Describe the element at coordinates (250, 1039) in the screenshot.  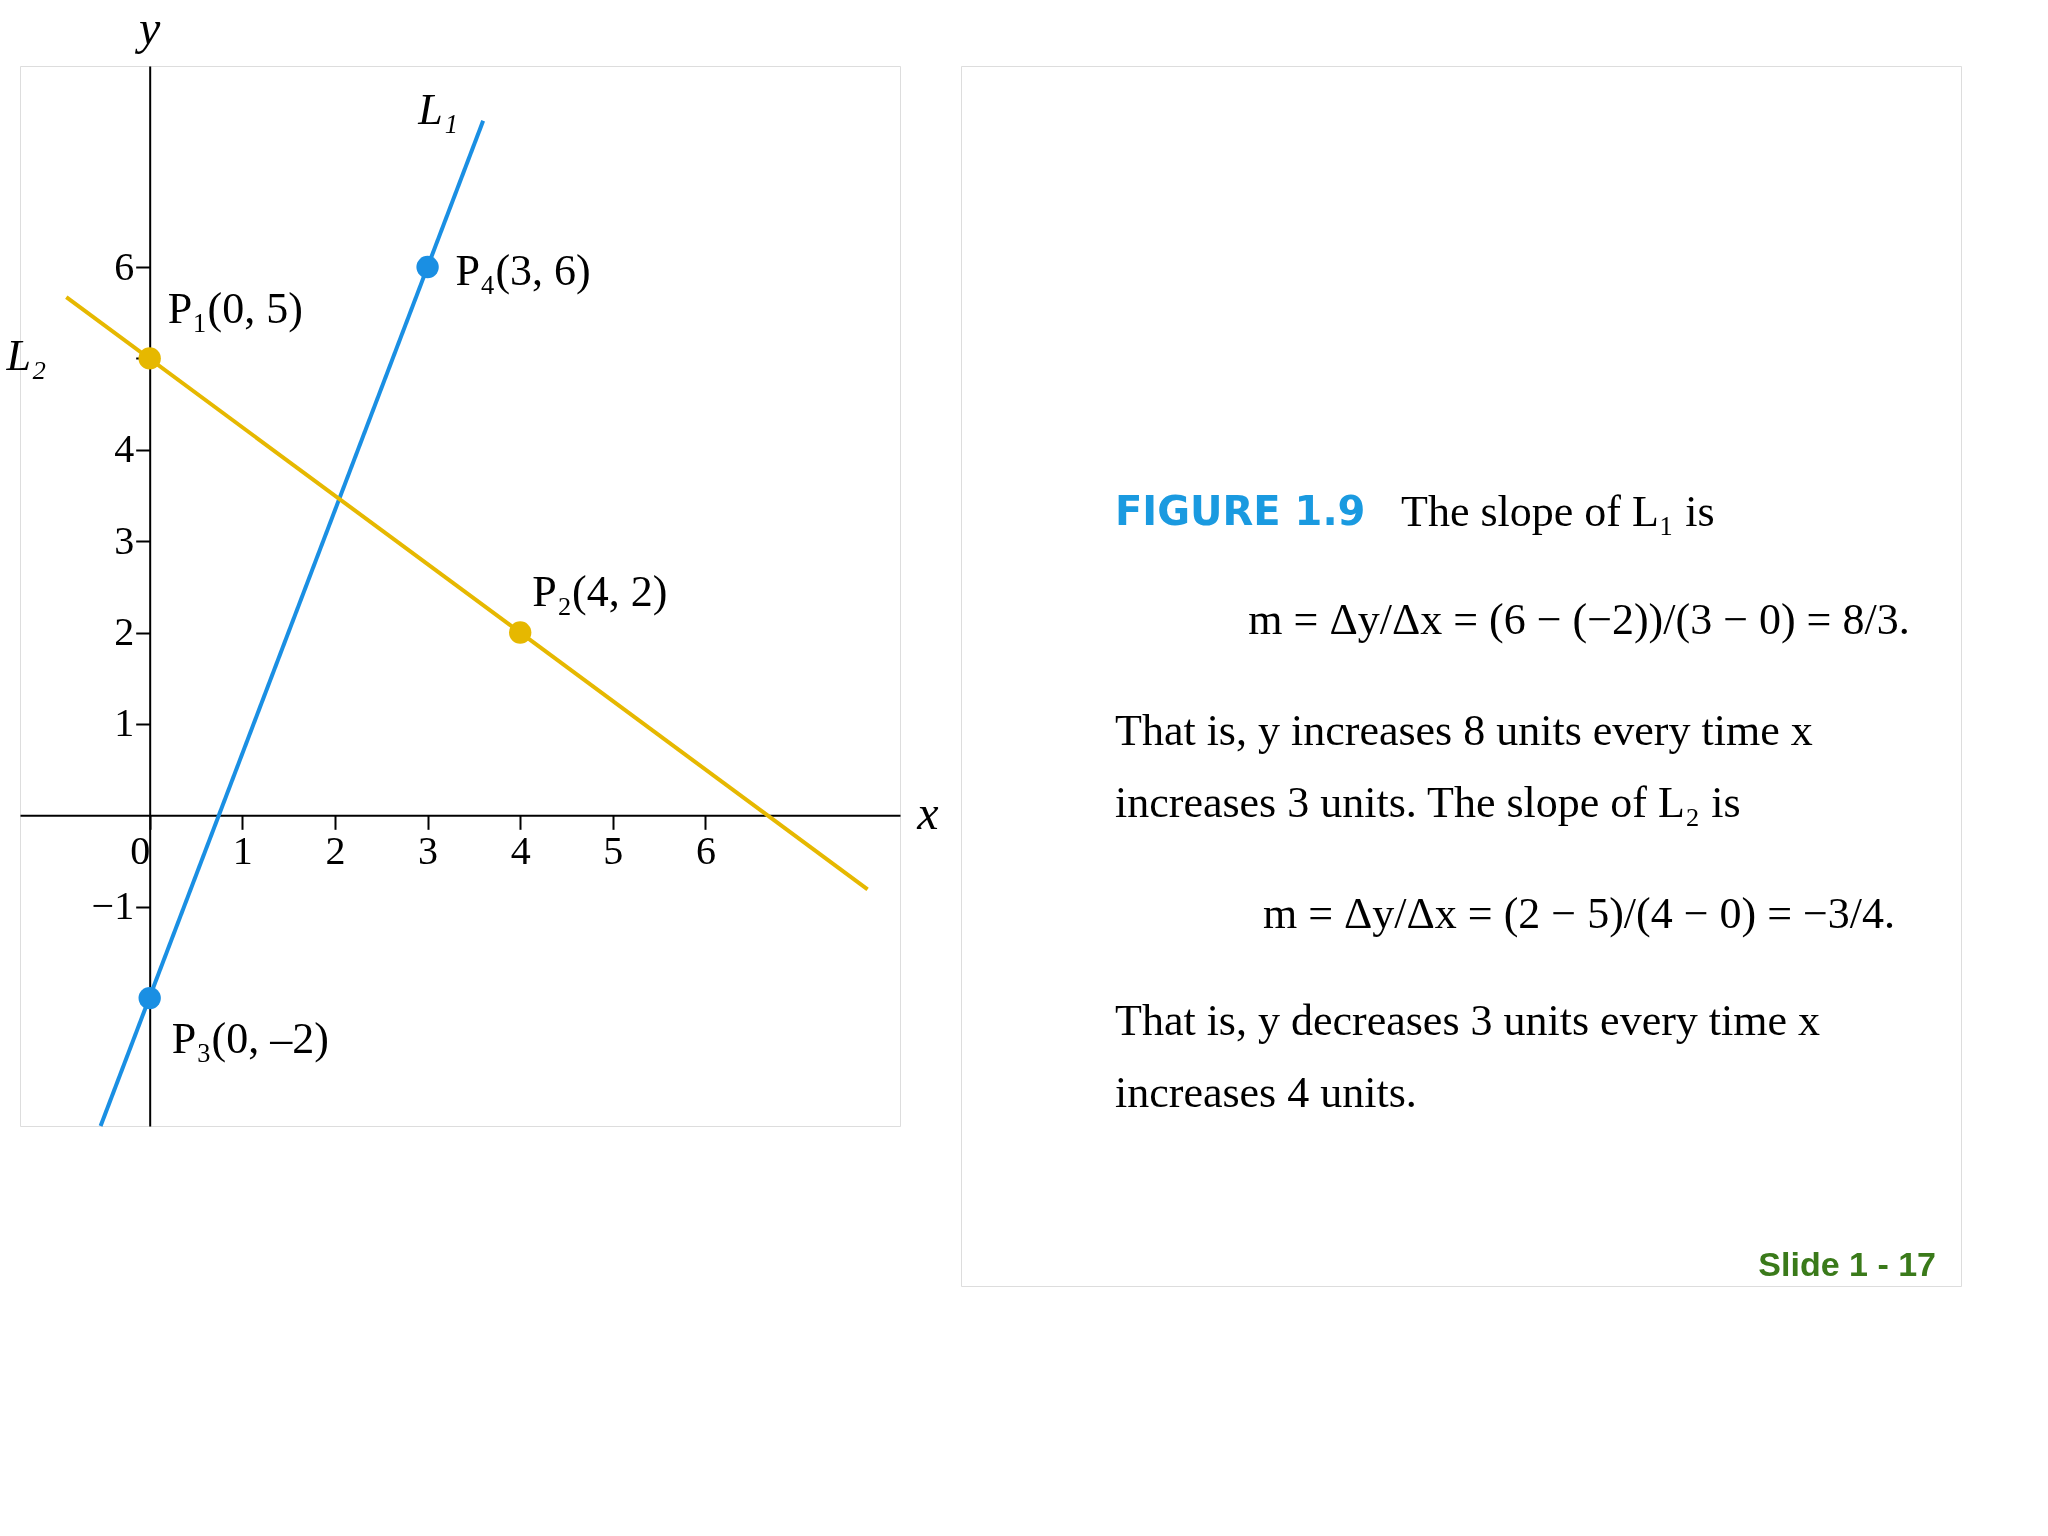
I see `annotation: P₃(0, –2)` at that location.